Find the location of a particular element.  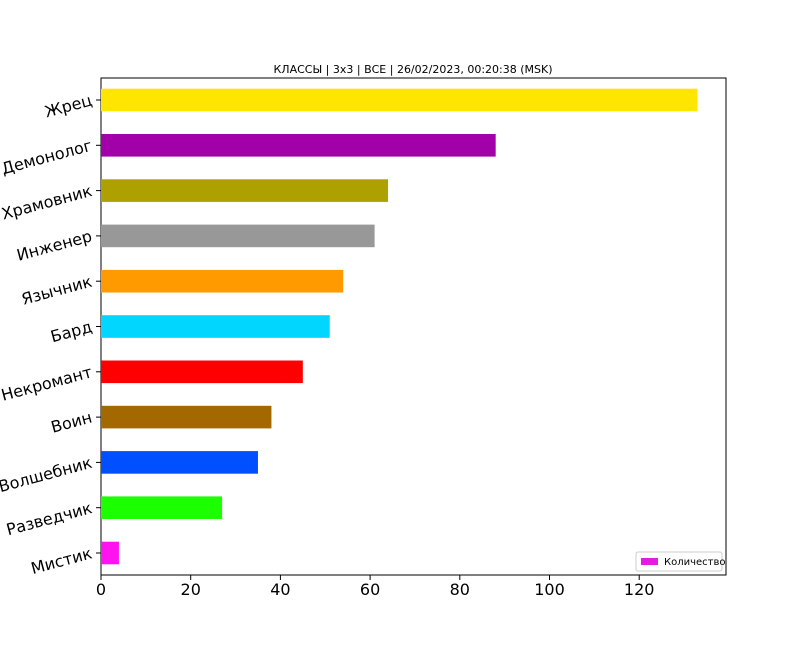

x-tick-label: 100 is located at coordinates (549, 589).